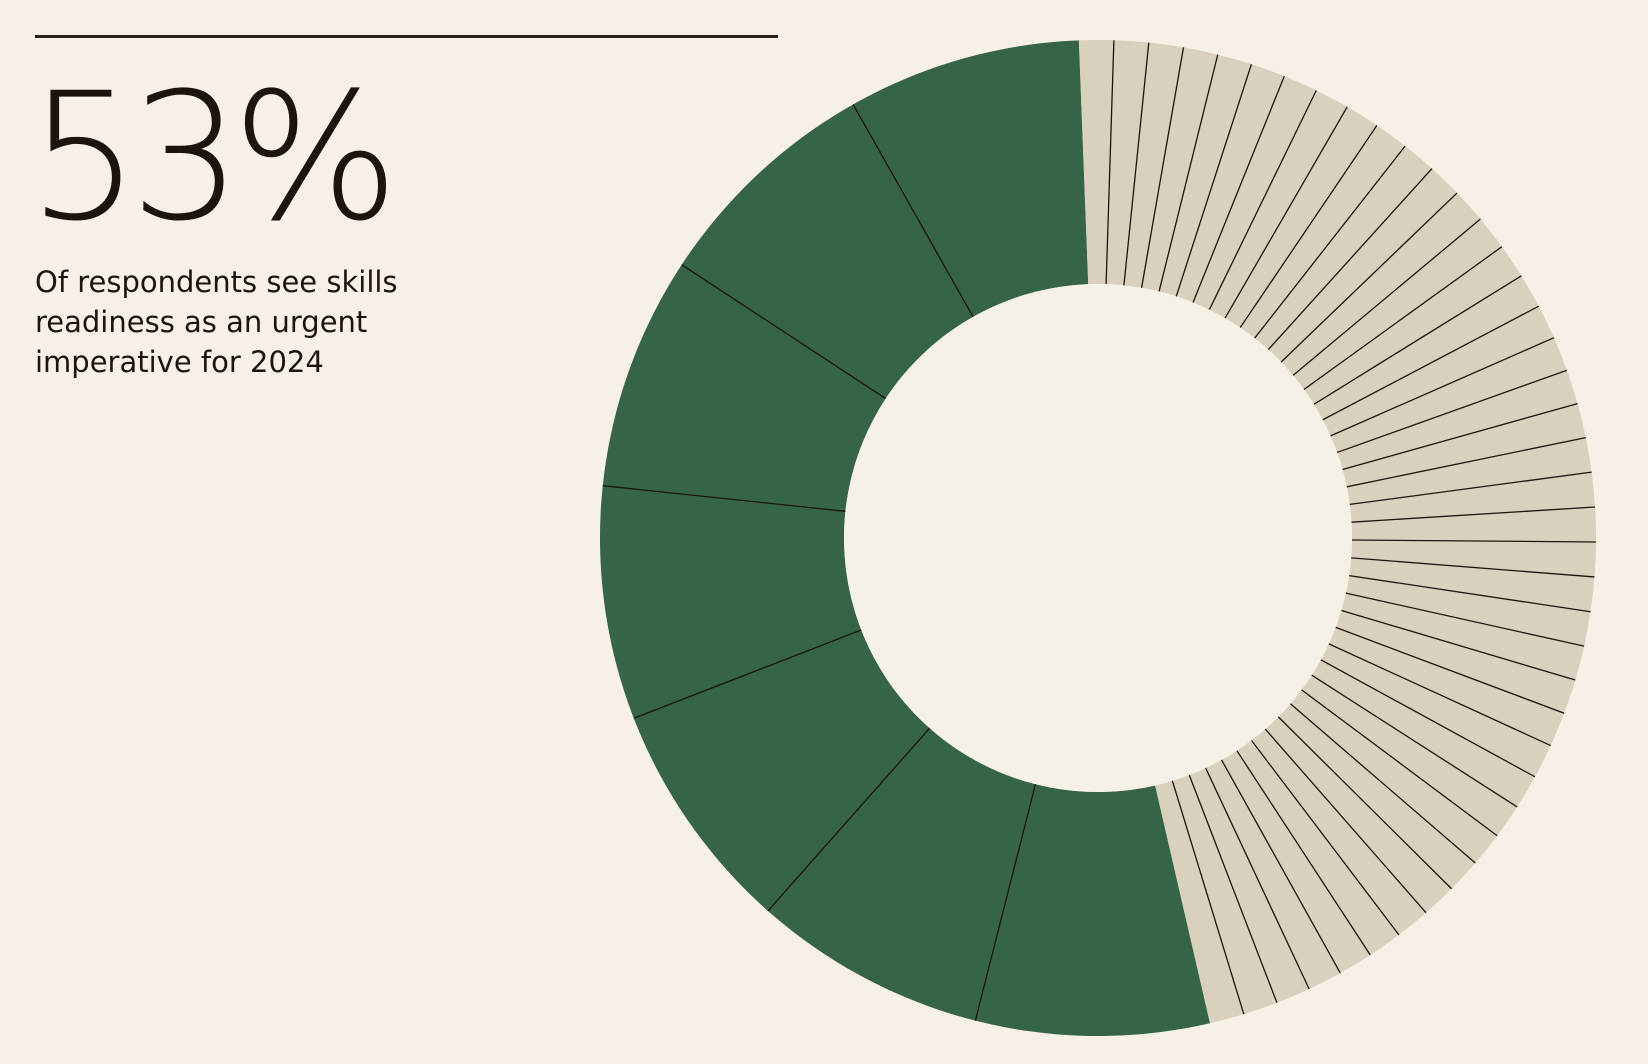 The height and width of the screenshot is (1064, 1648). I want to click on caption-line-1: Of respondents see skills, so click(216, 282).